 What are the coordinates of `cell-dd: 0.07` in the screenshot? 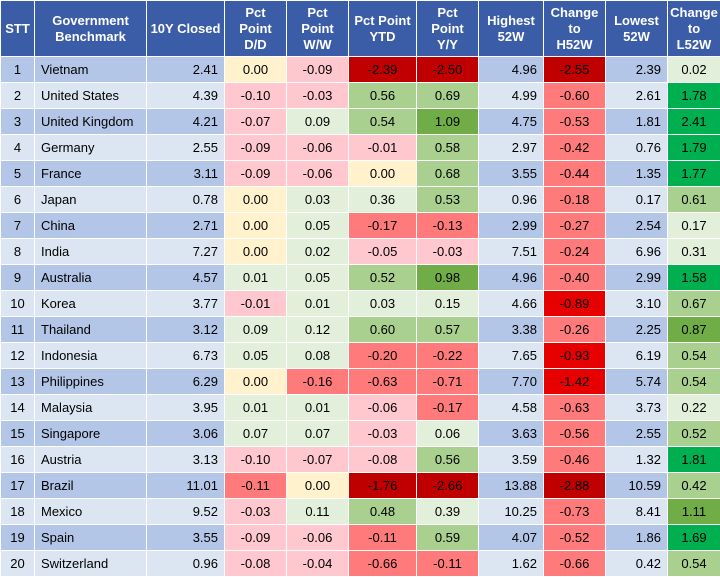 It's located at (256, 434).